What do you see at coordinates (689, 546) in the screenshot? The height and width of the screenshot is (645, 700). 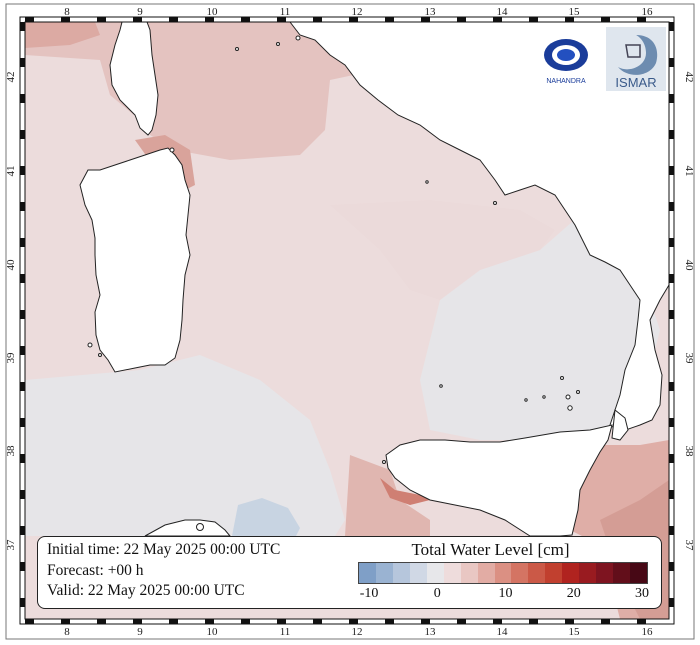 I see `lat-tick-label-right: 37` at bounding box center [689, 546].